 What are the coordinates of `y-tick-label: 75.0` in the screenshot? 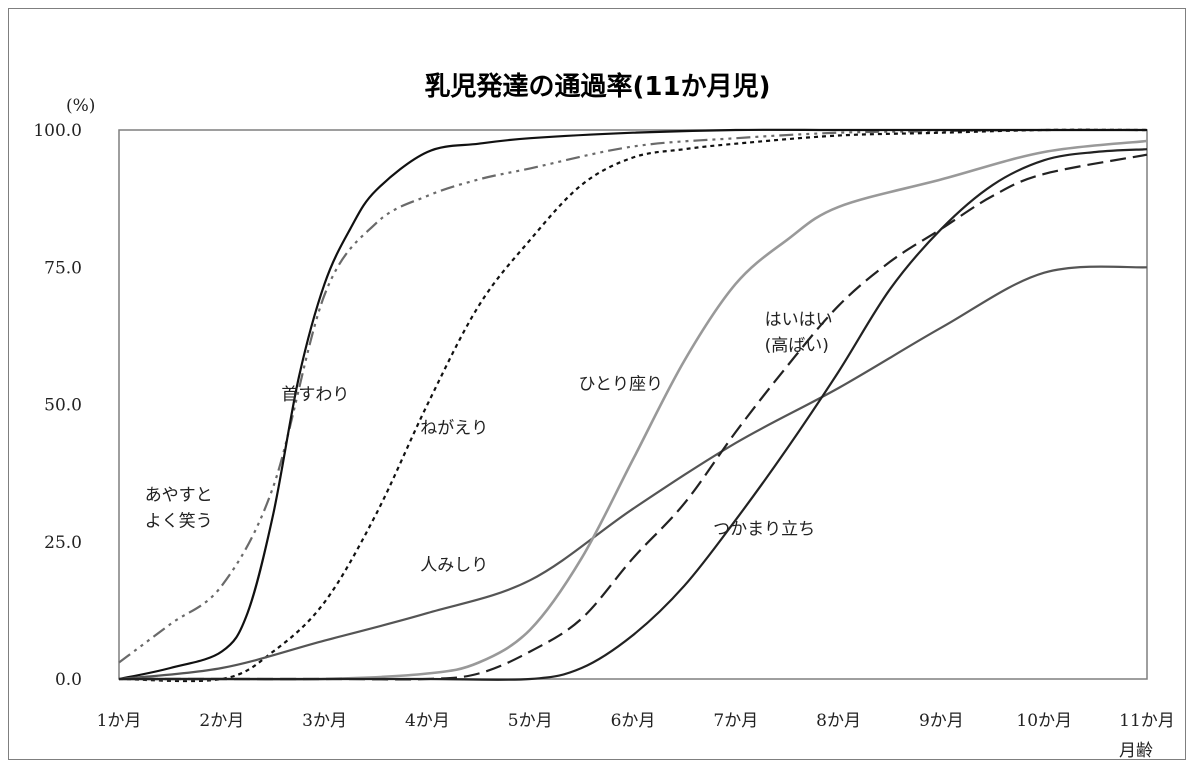 It's located at (63, 268).